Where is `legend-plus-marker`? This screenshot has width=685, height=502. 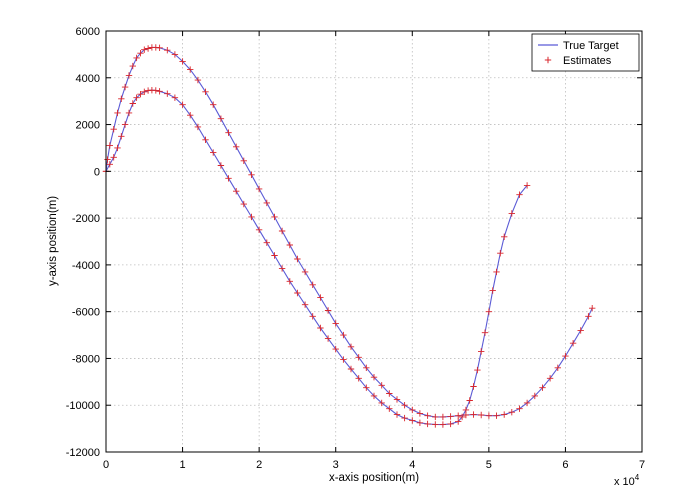
legend-plus-marker is located at coordinates (548, 60).